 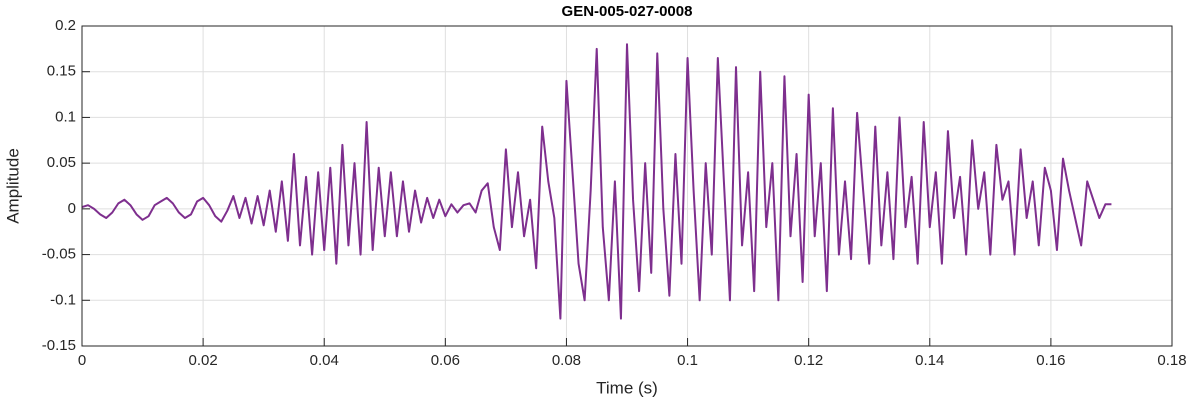 What do you see at coordinates (59, 345) in the screenshot?
I see `y-tick-label: -0.15` at bounding box center [59, 345].